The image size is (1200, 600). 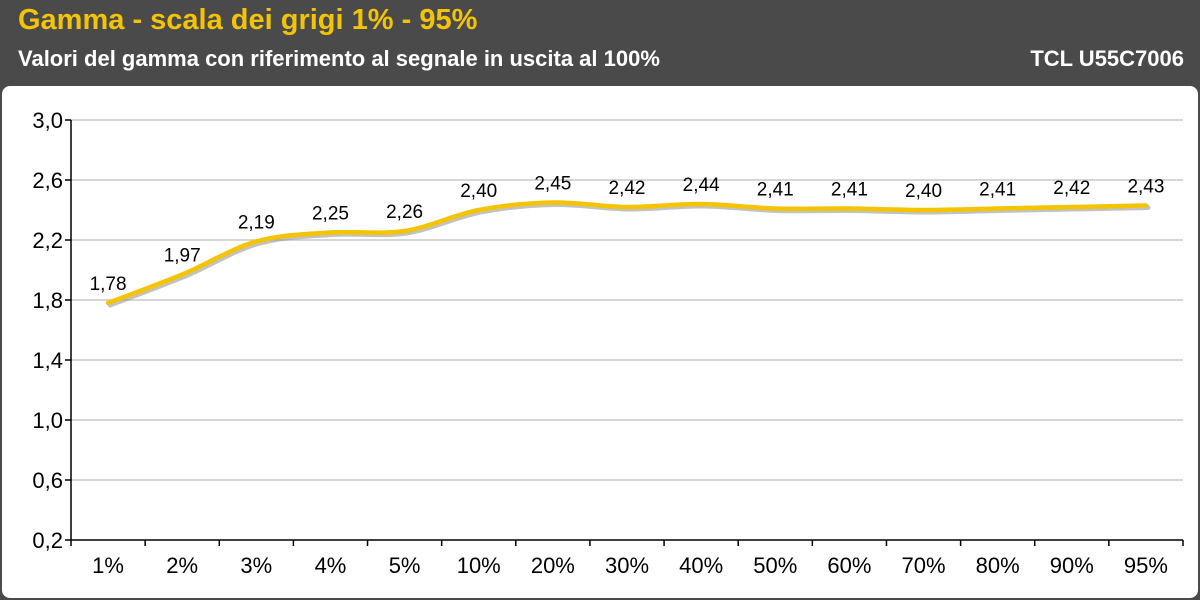 I want to click on x-tick-label: 1%, so click(x=108, y=565).